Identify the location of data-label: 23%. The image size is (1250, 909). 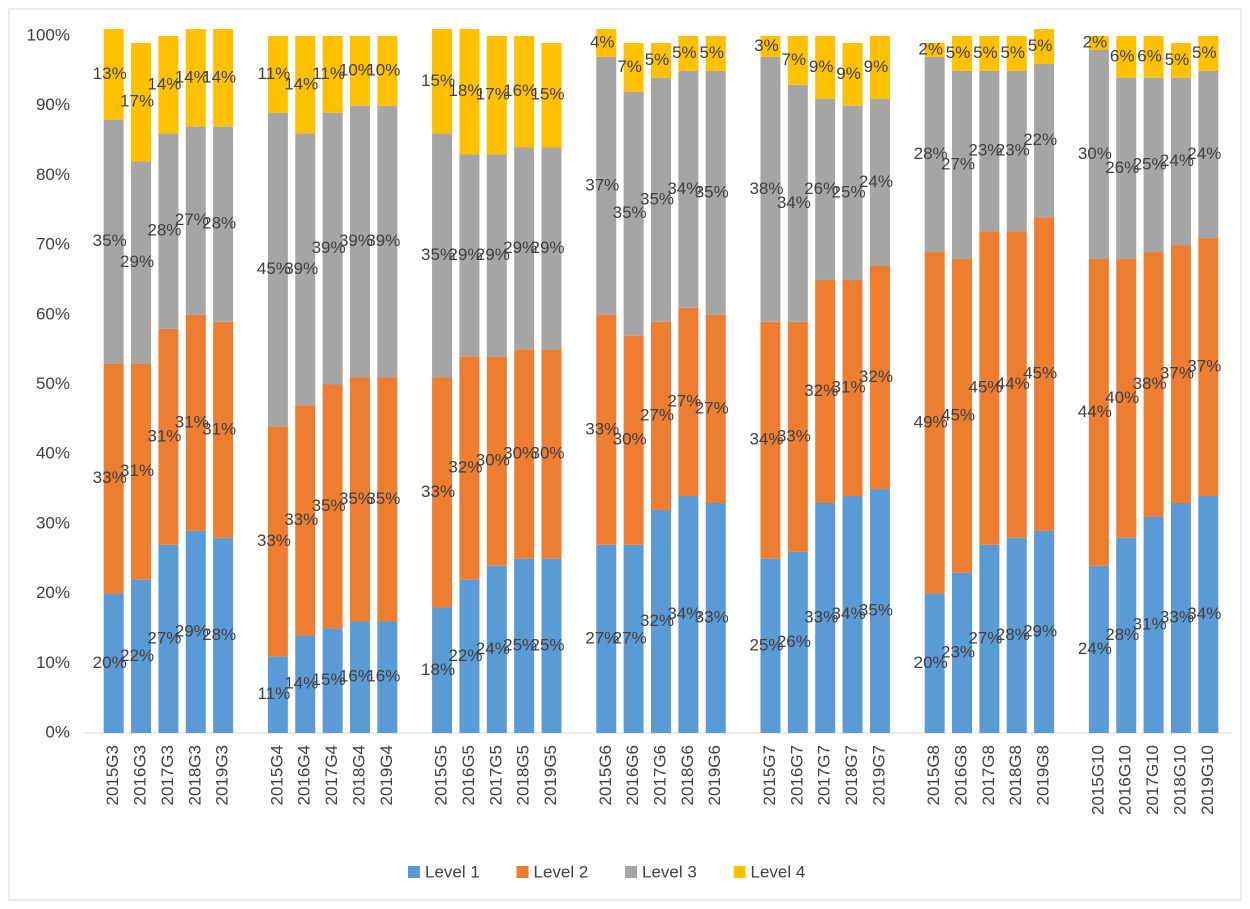
(985, 149).